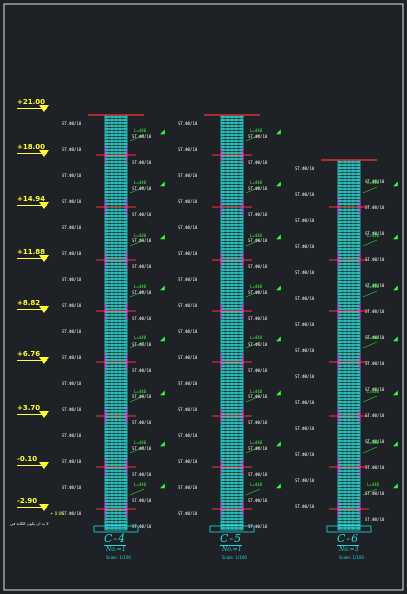 The image size is (407, 594). I want to click on level-marker: +14.94, so click(33, 202).